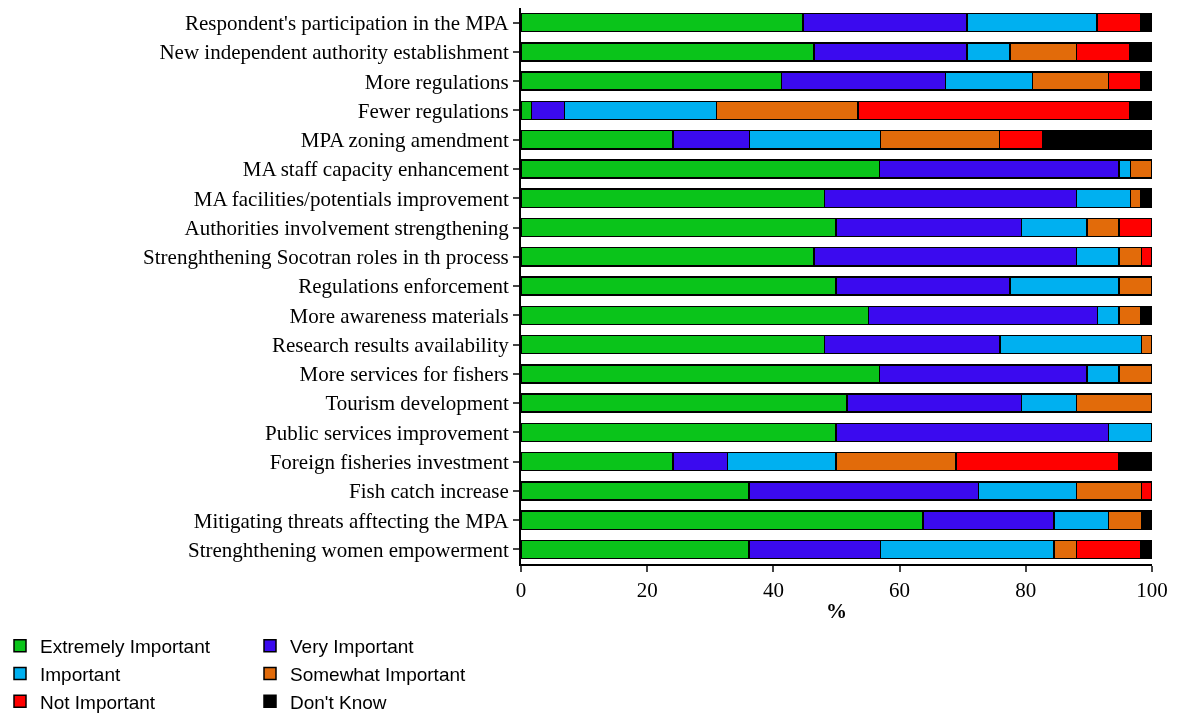 The height and width of the screenshot is (721, 1186). What do you see at coordinates (436, 81) in the screenshot?
I see `y-tick-label: More regulations` at bounding box center [436, 81].